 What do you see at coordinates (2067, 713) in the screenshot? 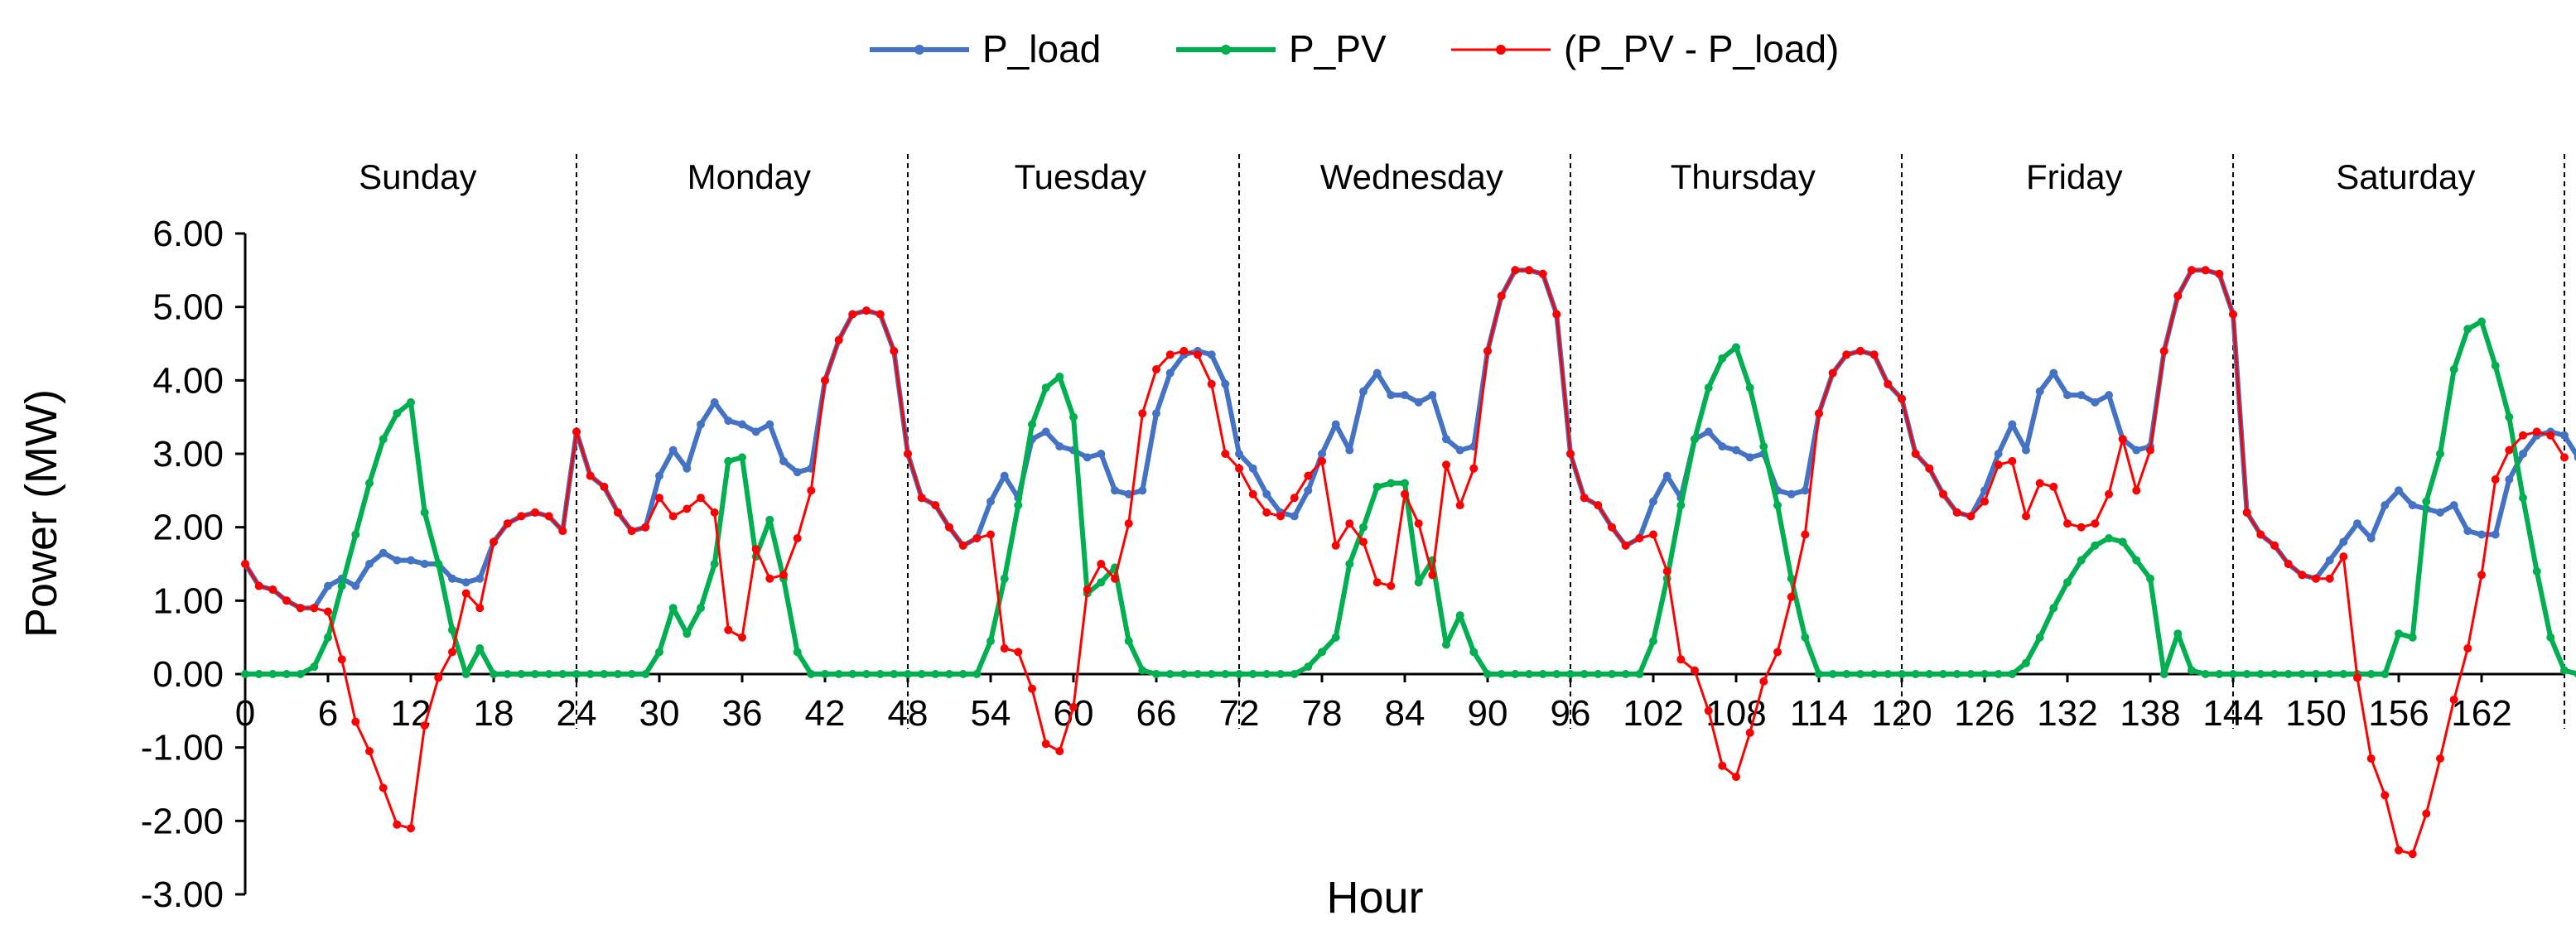
I see `x-tick-label: 132` at bounding box center [2067, 713].